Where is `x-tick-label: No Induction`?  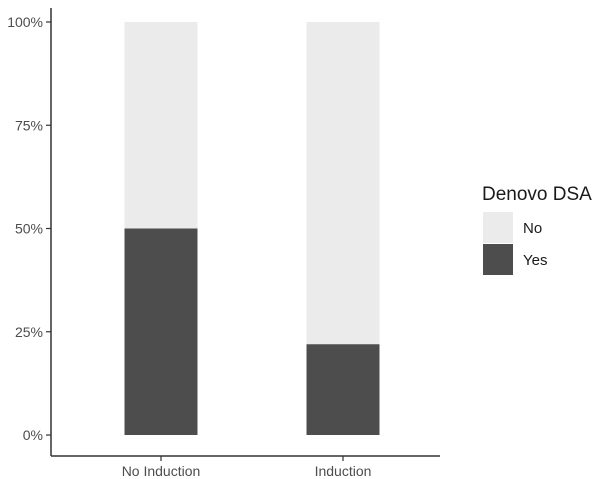 x-tick-label: No Induction is located at coordinates (161, 471).